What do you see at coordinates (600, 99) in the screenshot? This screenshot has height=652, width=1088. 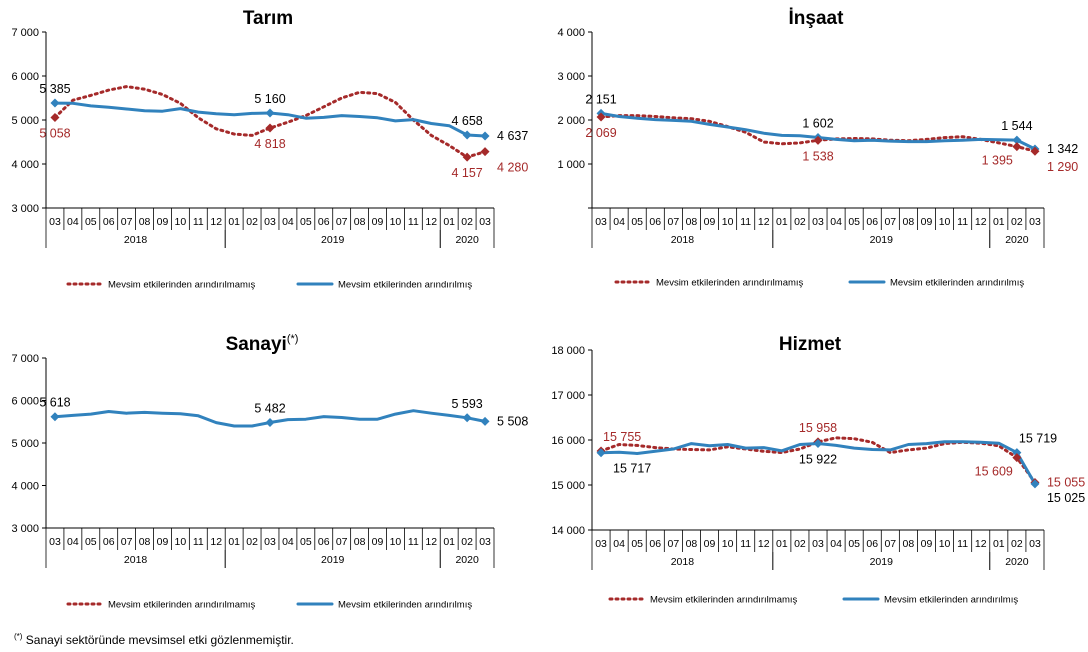 I see `data-label: 2 151` at bounding box center [600, 99].